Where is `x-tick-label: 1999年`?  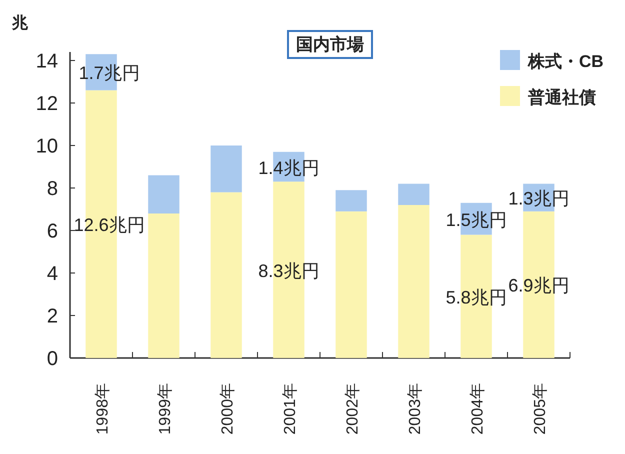
x-tick-label: 1999年 is located at coordinates (165, 409).